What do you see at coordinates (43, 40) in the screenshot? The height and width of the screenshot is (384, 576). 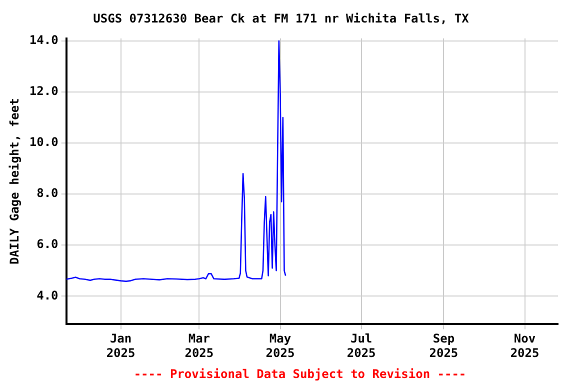 I see `y-tick-label: 14.0` at bounding box center [43, 40].